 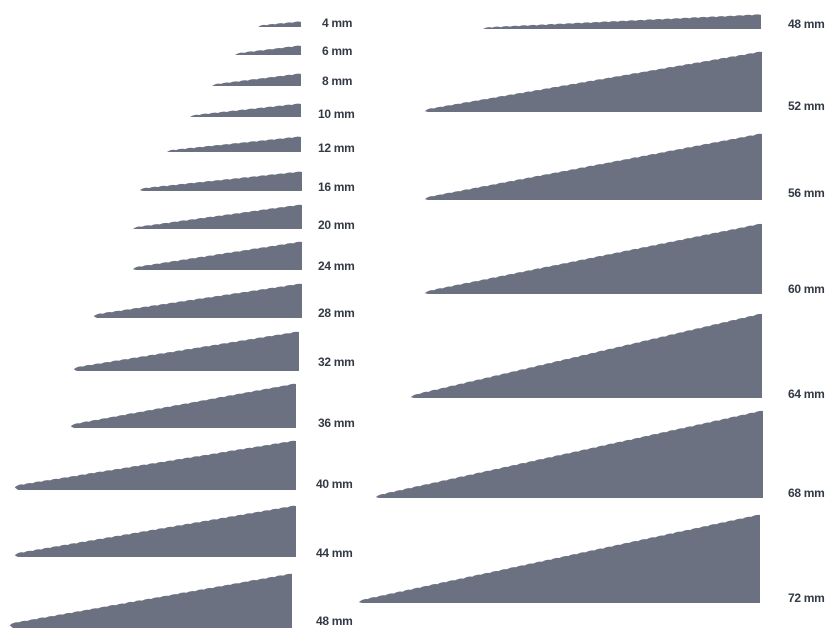 What do you see at coordinates (337, 51) in the screenshot?
I see `label-left-6mm: 6 mm` at bounding box center [337, 51].